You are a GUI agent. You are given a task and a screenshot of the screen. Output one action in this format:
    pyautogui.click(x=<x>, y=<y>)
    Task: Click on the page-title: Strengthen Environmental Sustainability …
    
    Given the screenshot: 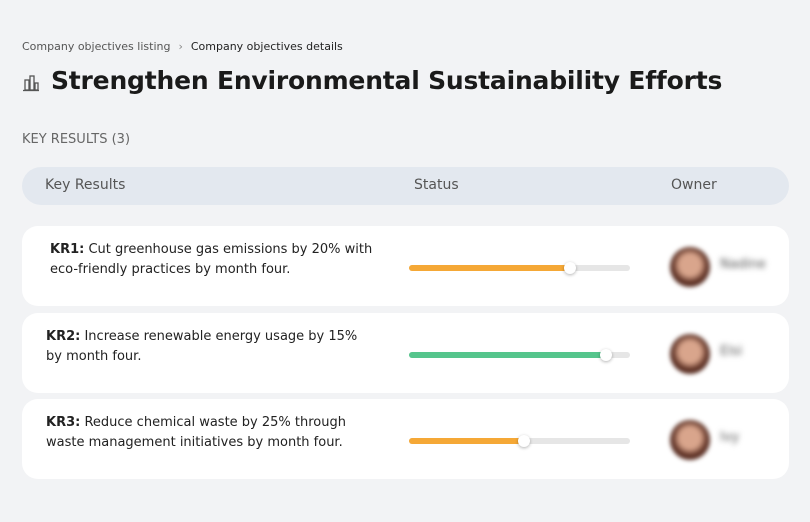 What is the action you would take?
    pyautogui.click(x=387, y=80)
    